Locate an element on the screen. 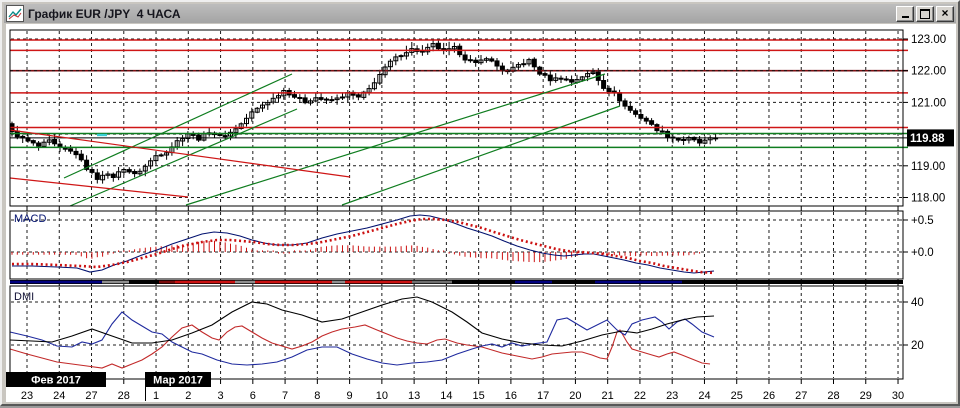  close-button: × is located at coordinates (945, 13).